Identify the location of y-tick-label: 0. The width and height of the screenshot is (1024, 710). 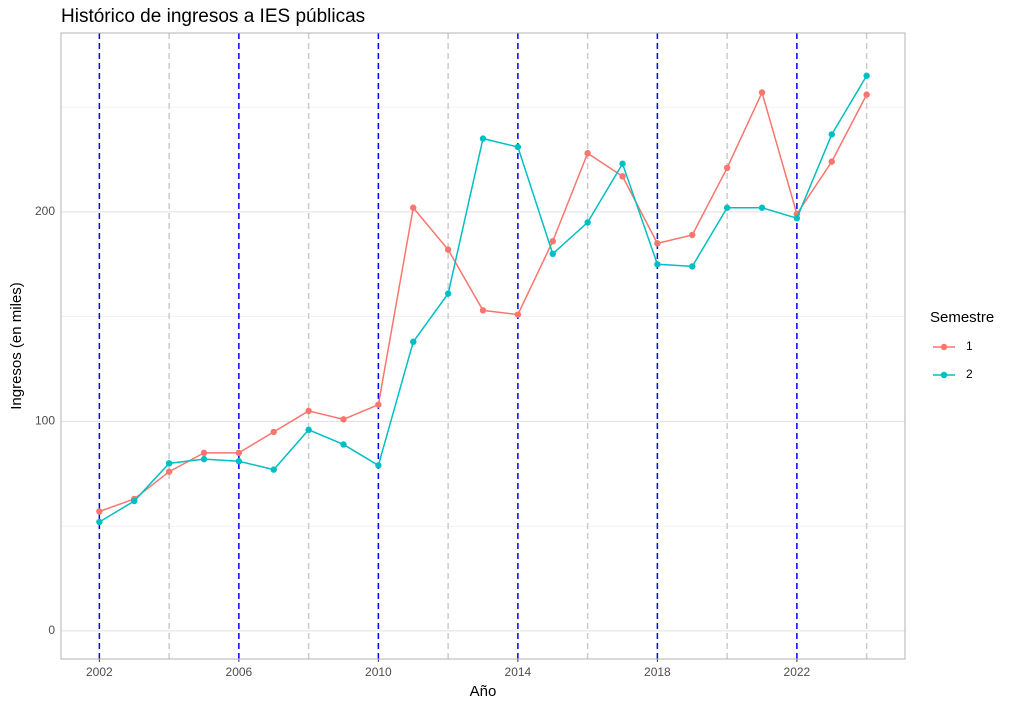
(51, 630).